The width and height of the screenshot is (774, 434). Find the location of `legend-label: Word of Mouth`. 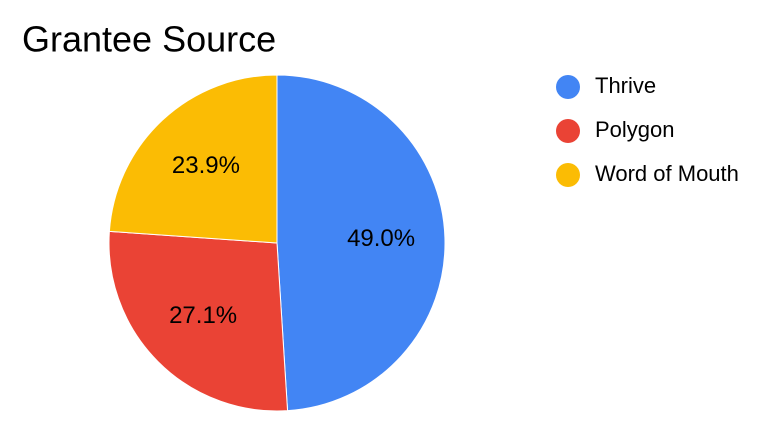

legend-label: Word of Mouth is located at coordinates (667, 173).